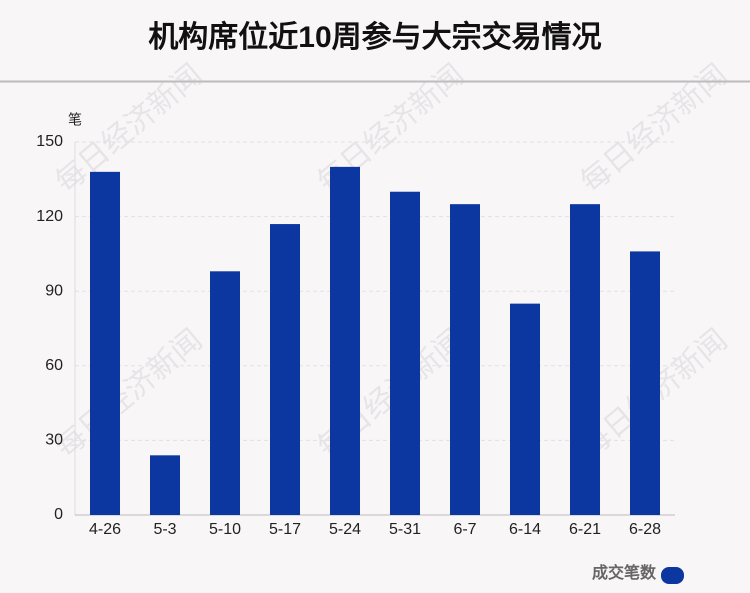  Describe the element at coordinates (374, 37) in the screenshot. I see `chart-title: 机构席位近10周参与大宗交易情况` at that location.